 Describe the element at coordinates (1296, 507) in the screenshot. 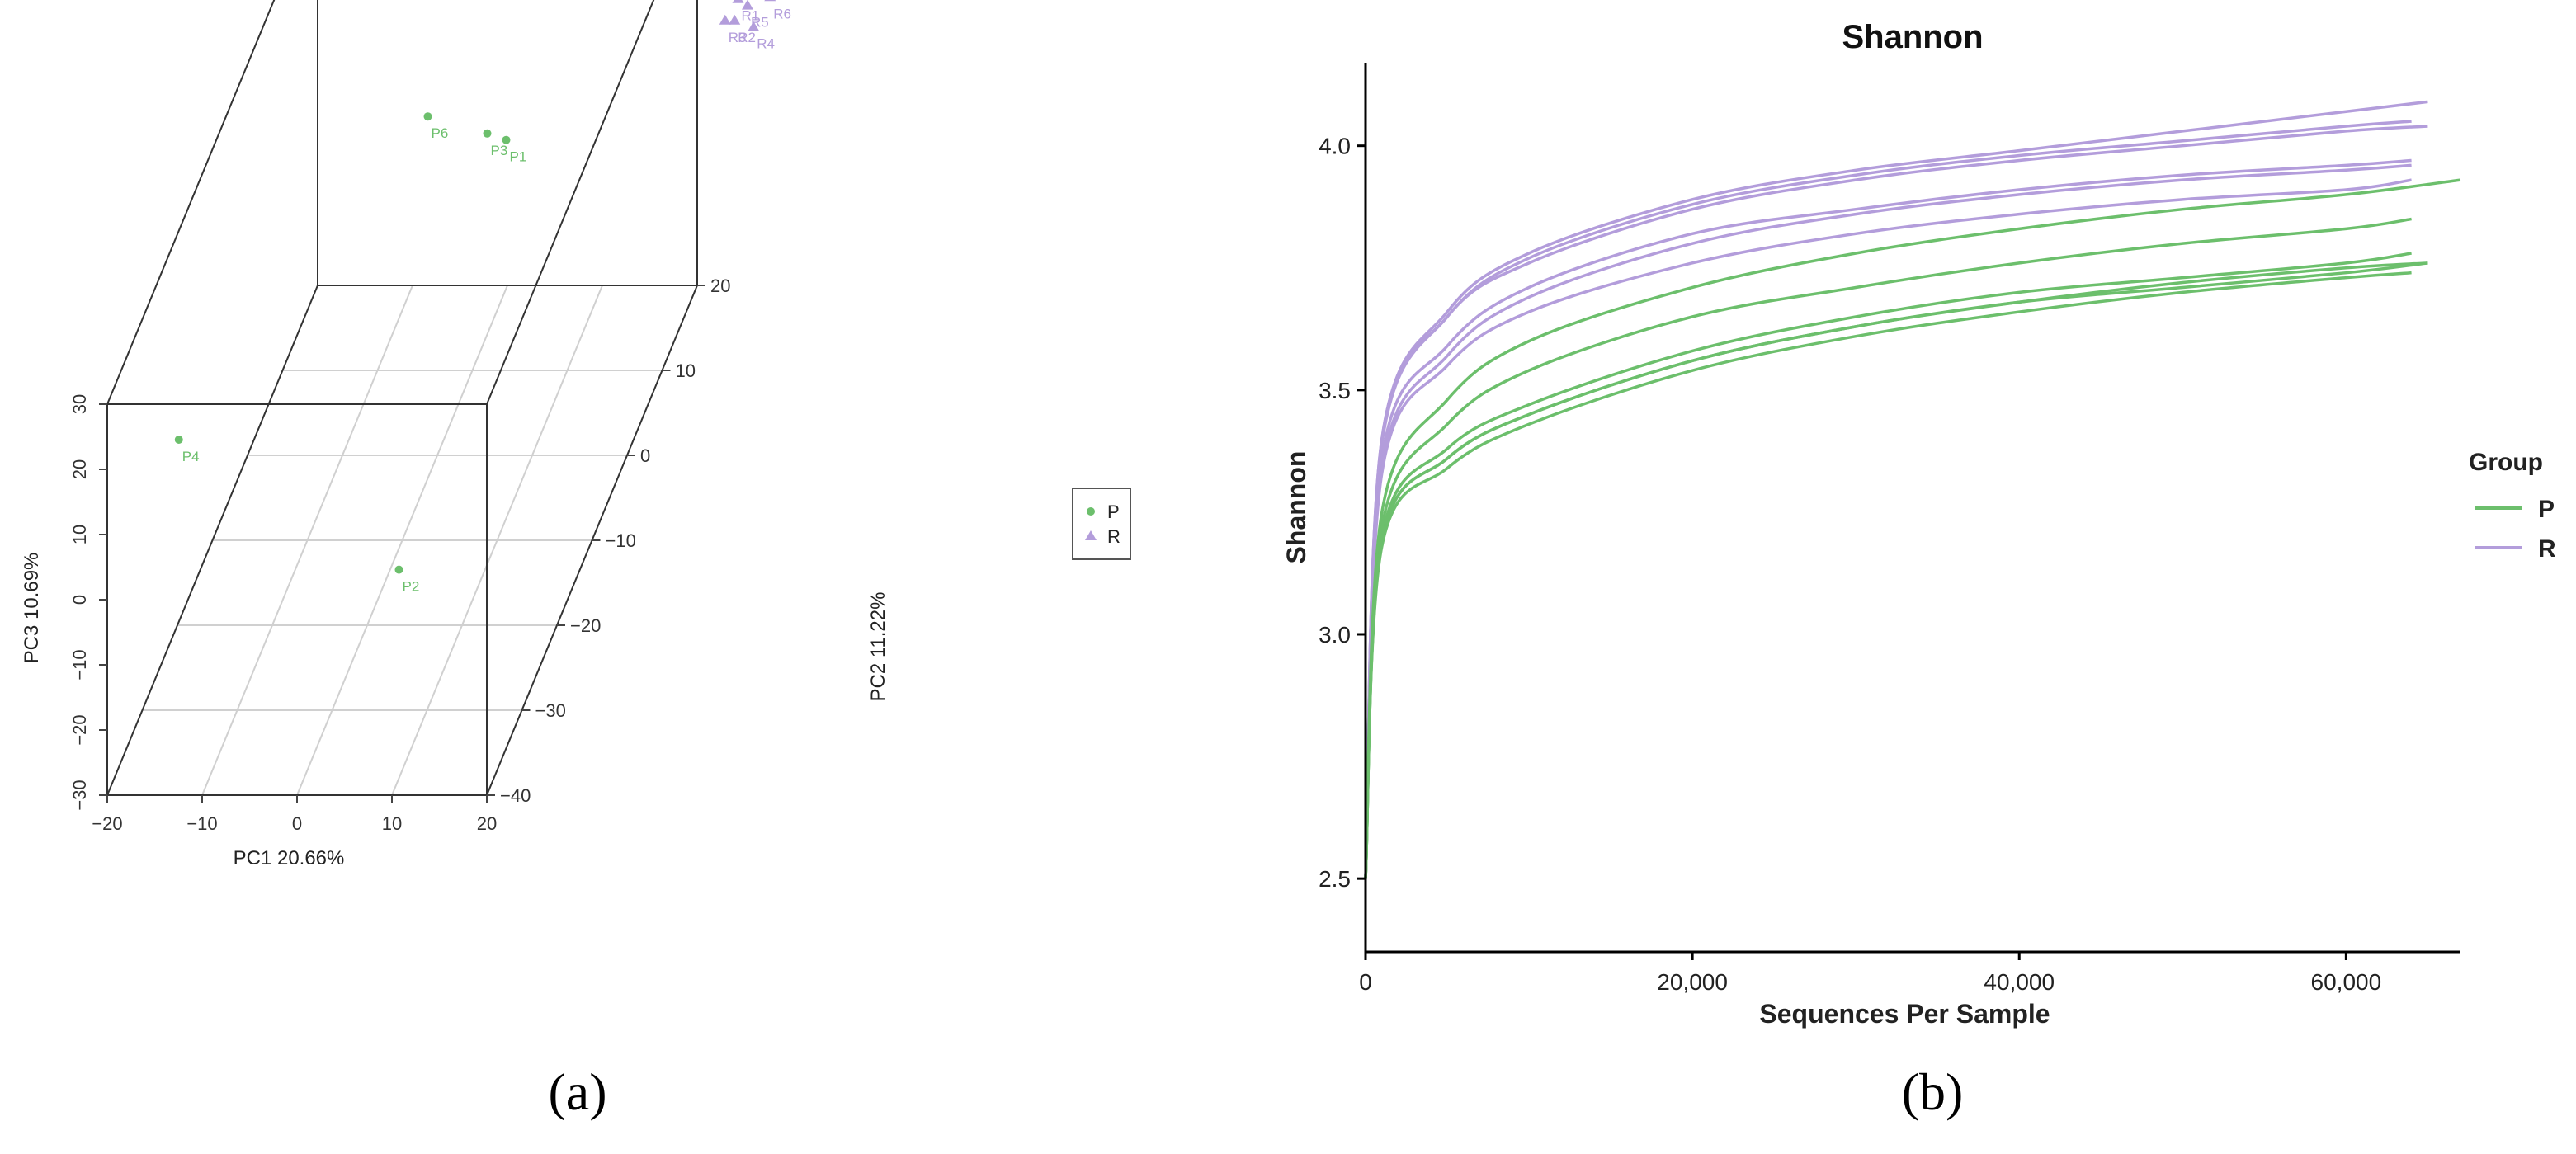

I see `y-axis-title: Shannon` at that location.